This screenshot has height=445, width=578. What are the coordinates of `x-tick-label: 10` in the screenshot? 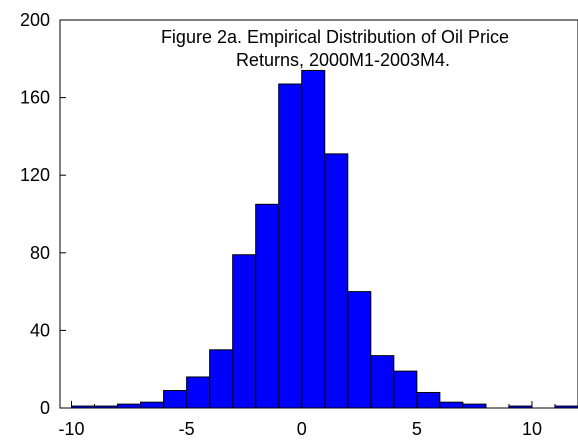 It's located at (532, 429).